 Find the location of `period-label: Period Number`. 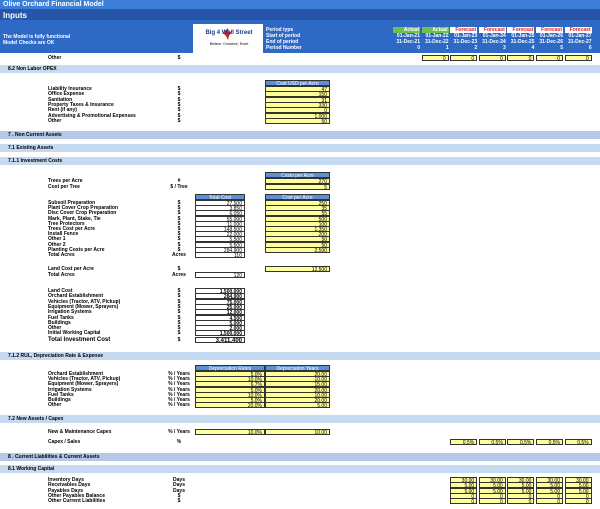

period-label: Period Number is located at coordinates (284, 48).